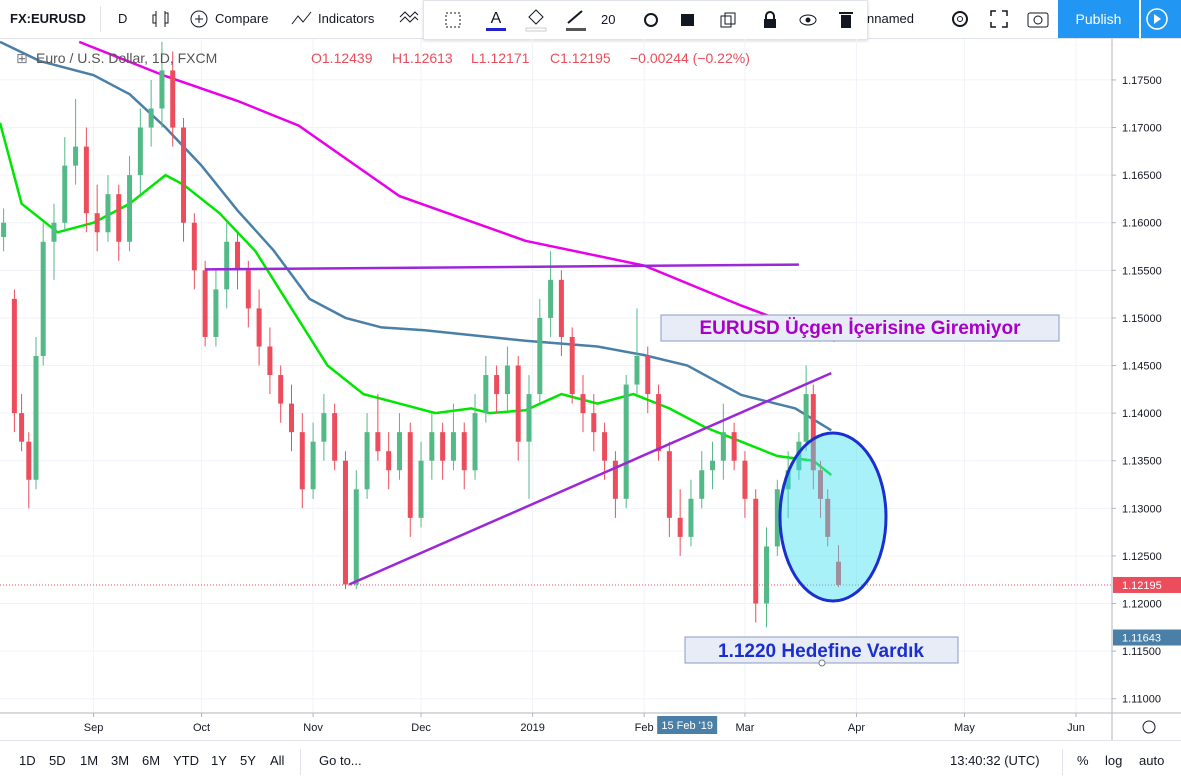 The image size is (1181, 782). Describe the element at coordinates (608, 19) in the screenshot. I see `line-width: 20` at that location.